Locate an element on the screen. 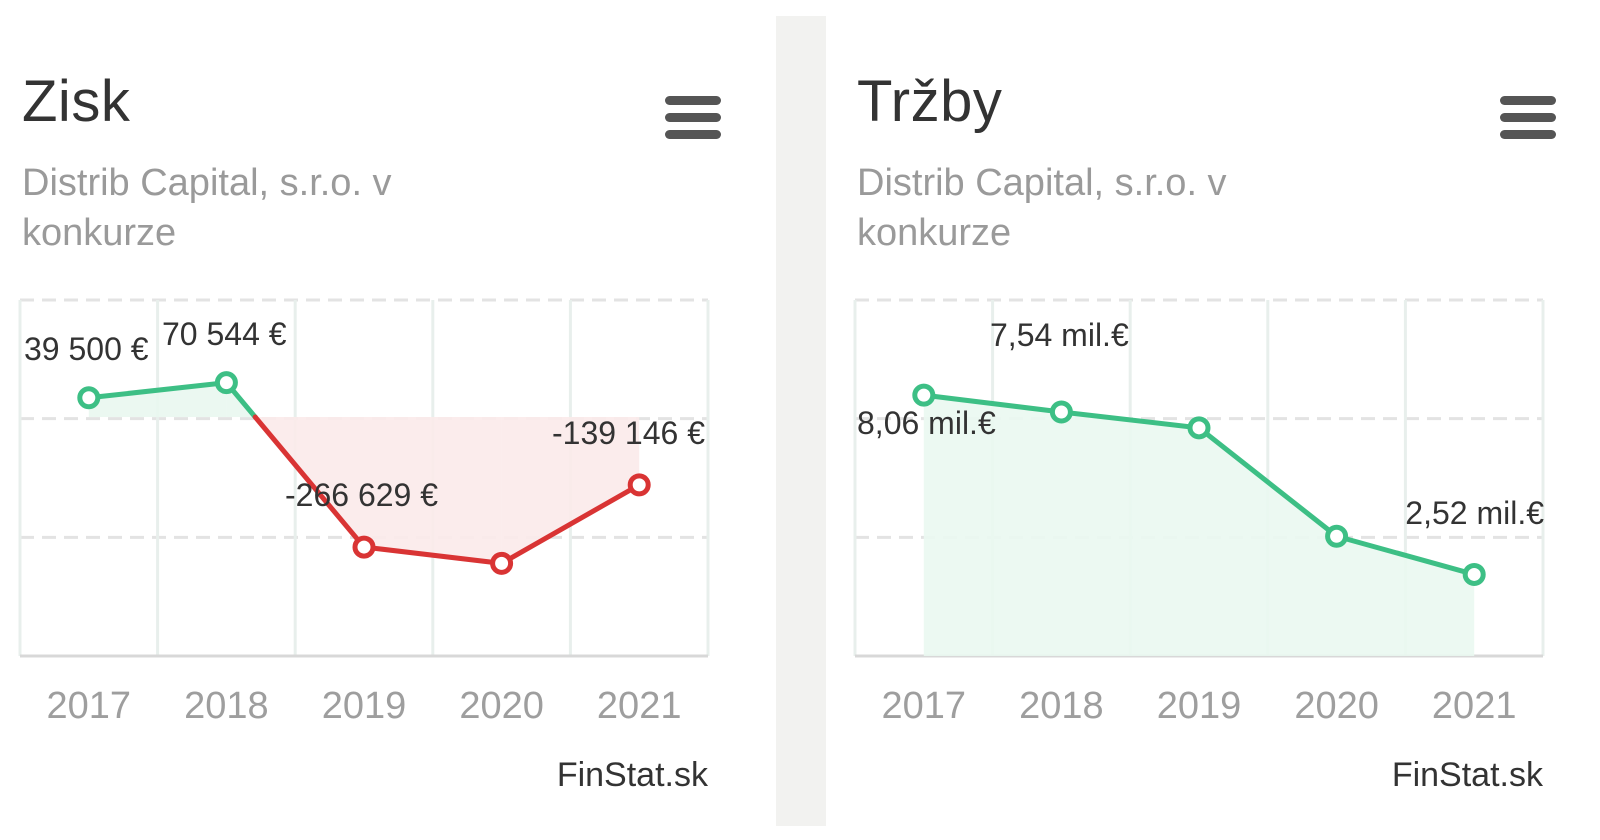  data-label: -139 146 € is located at coordinates (628, 433).